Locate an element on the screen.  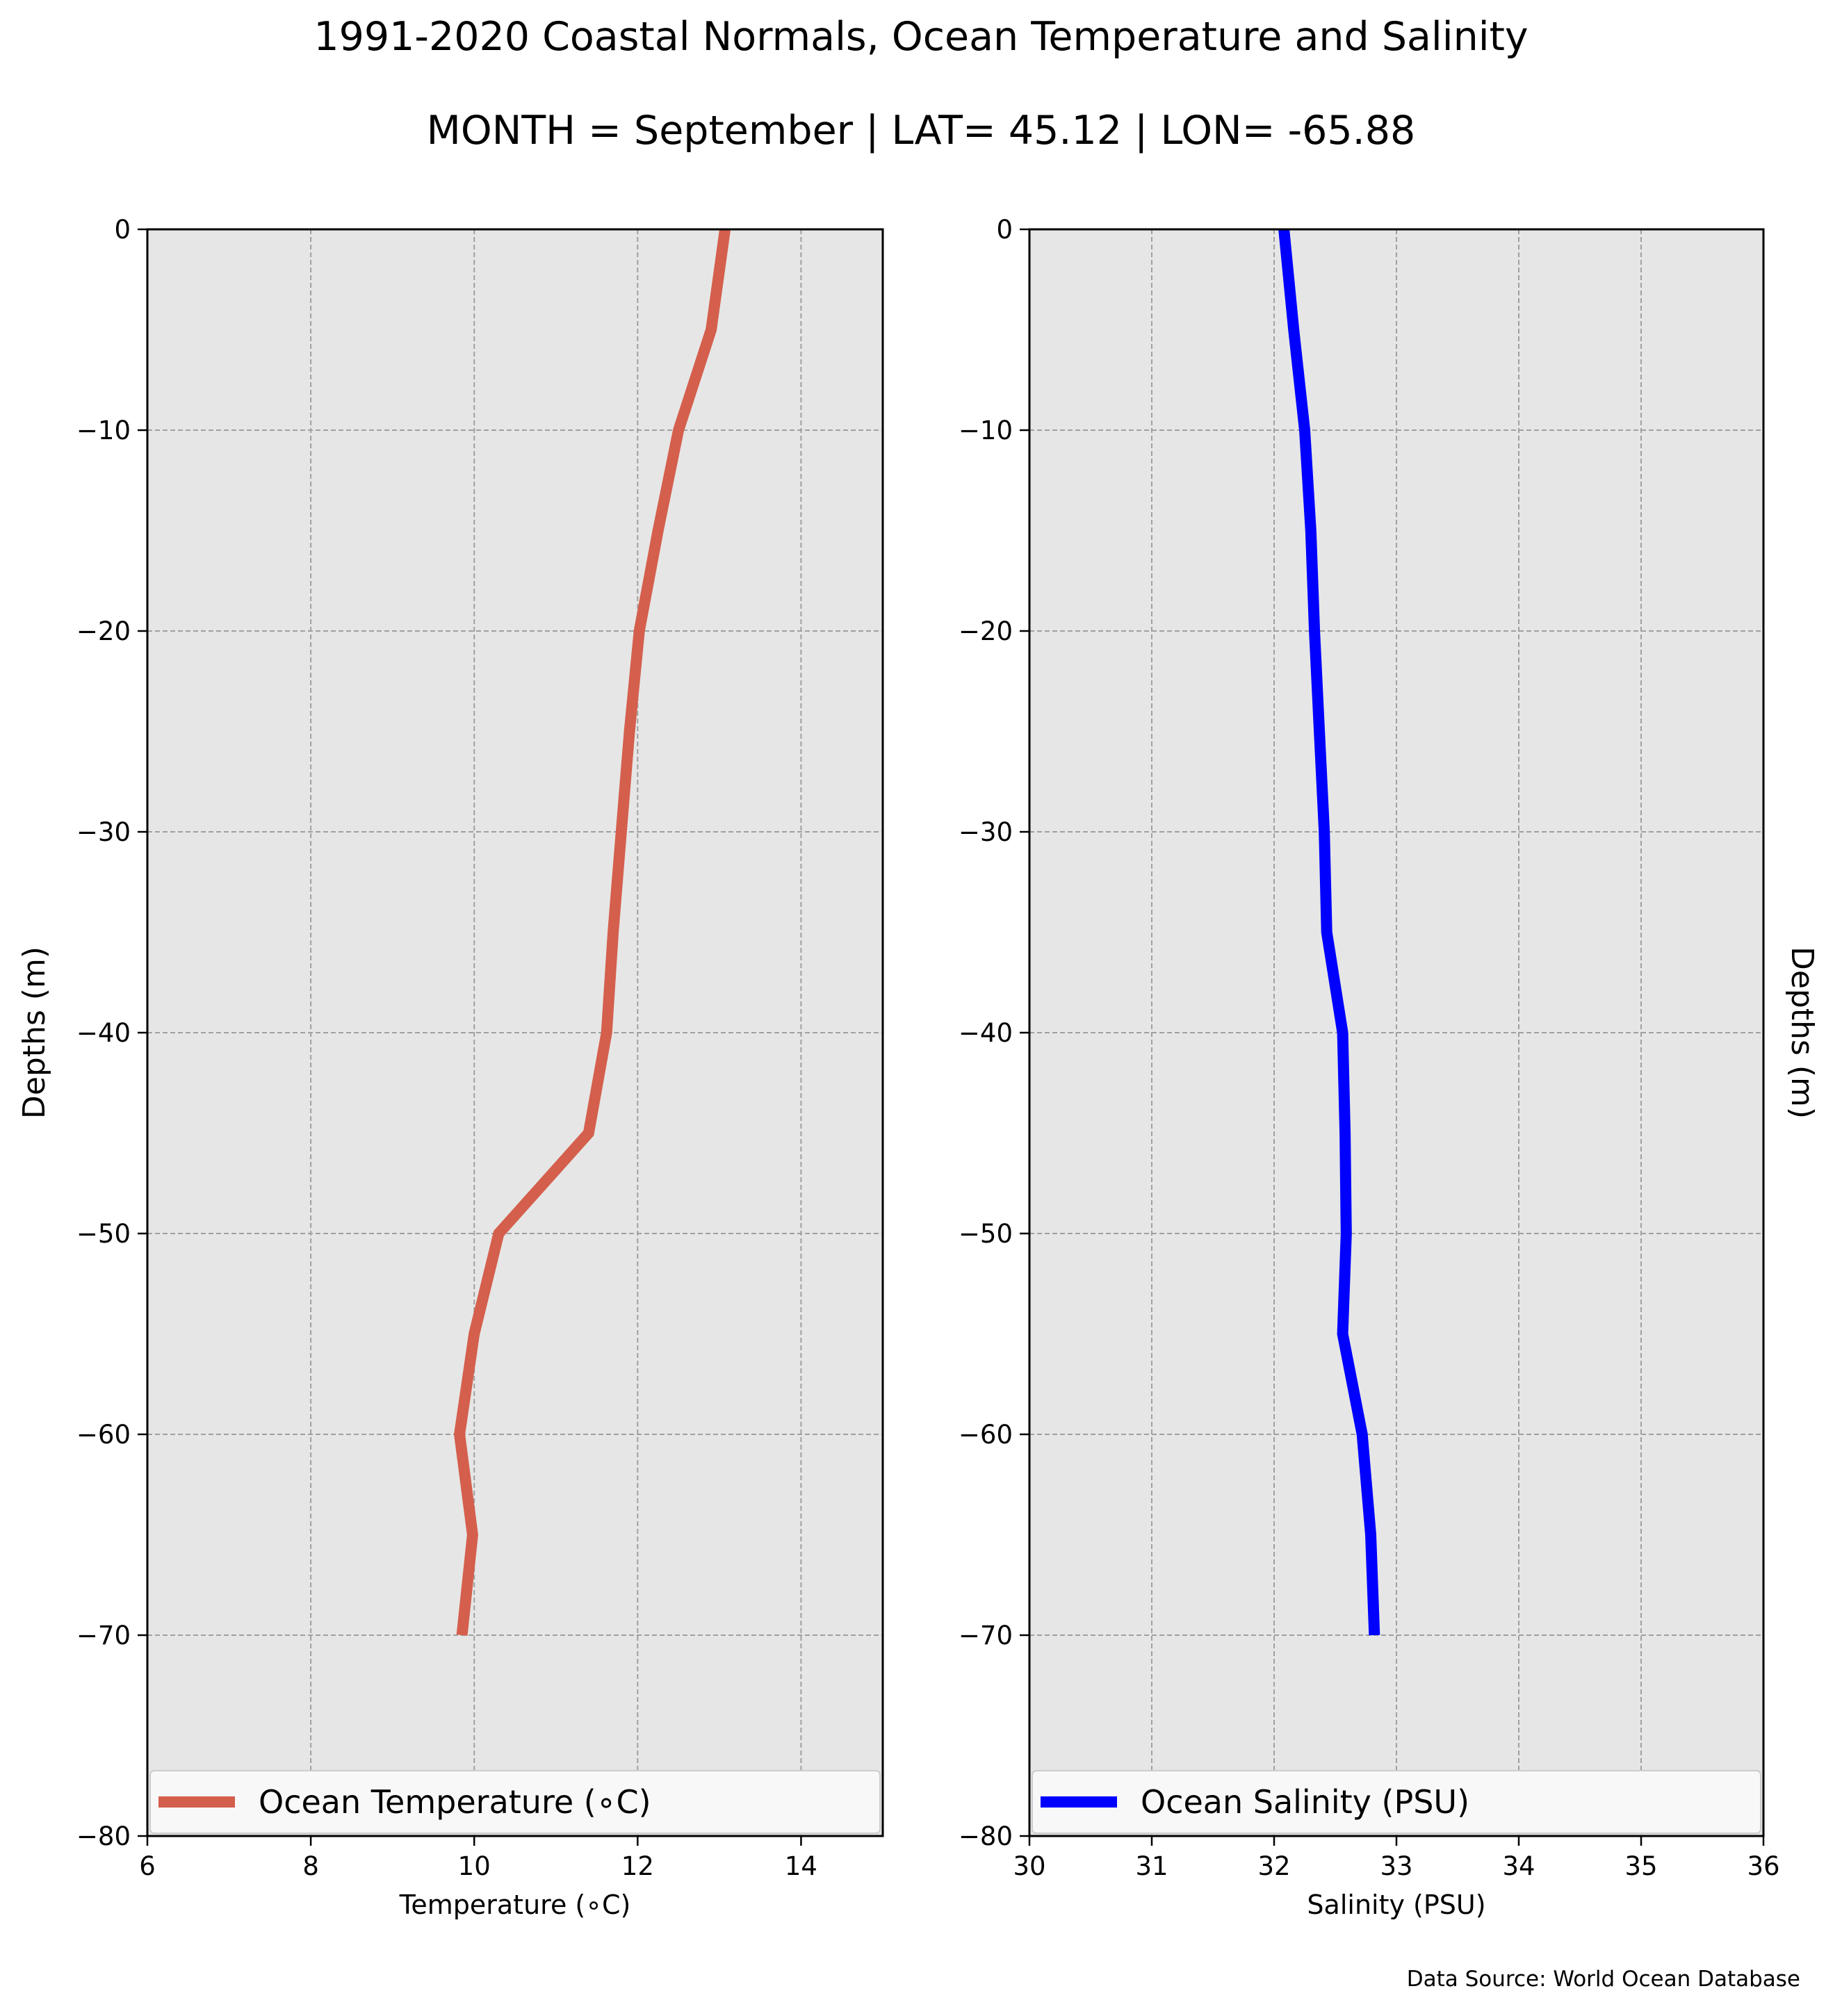
salinity-series-line is located at coordinates (1329, 933).